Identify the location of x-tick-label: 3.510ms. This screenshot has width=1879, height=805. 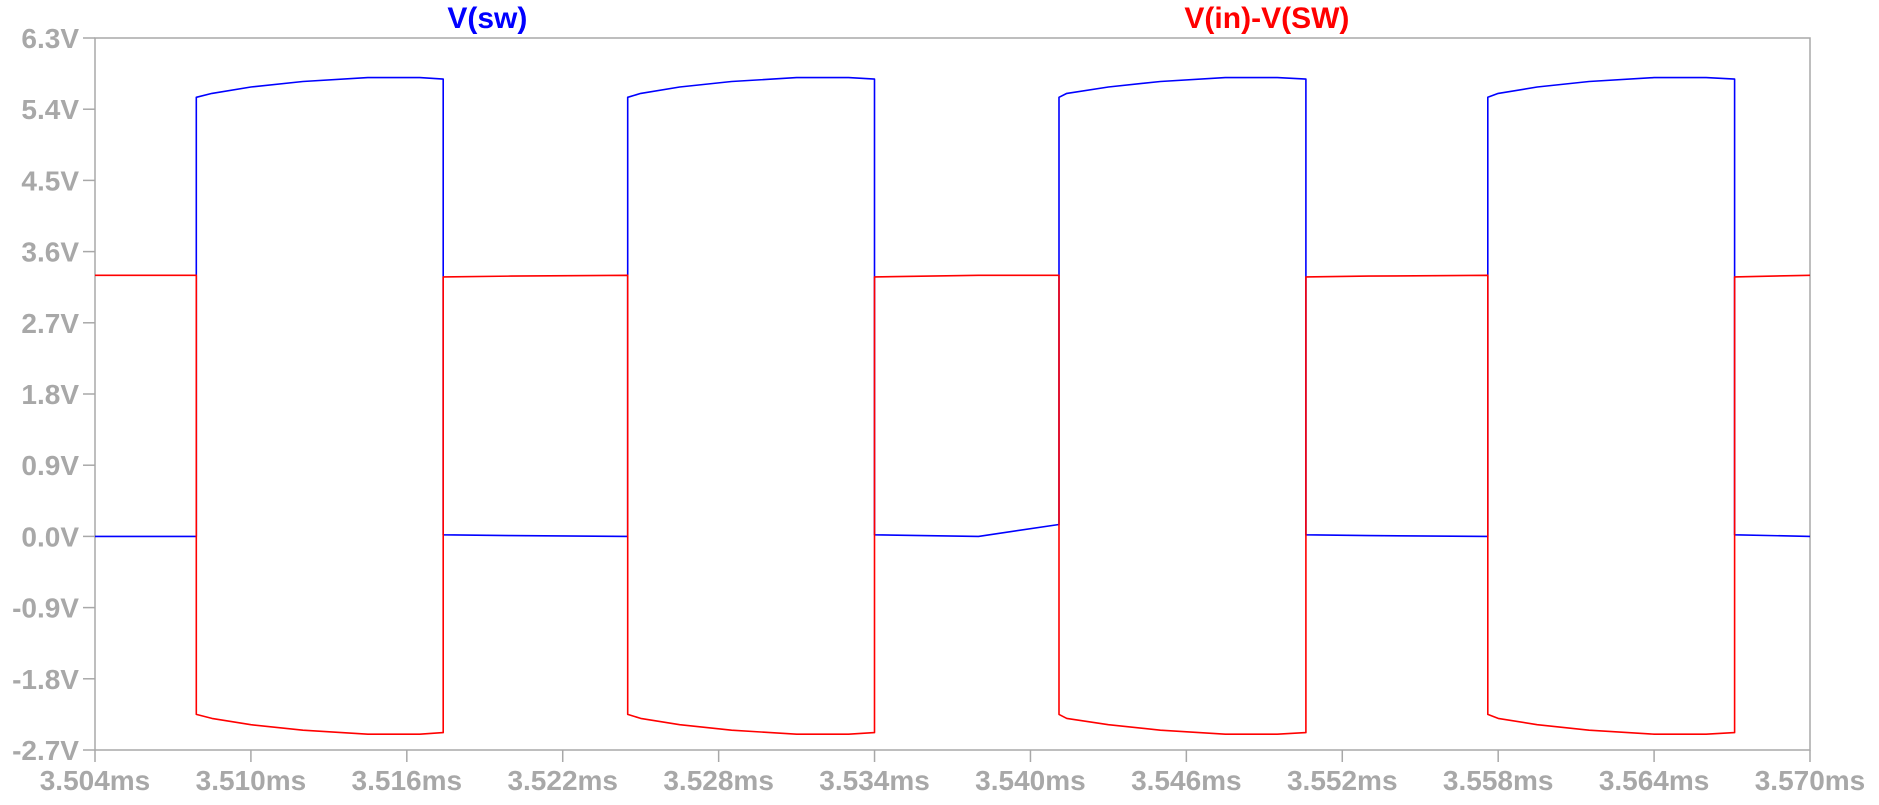
(251, 780).